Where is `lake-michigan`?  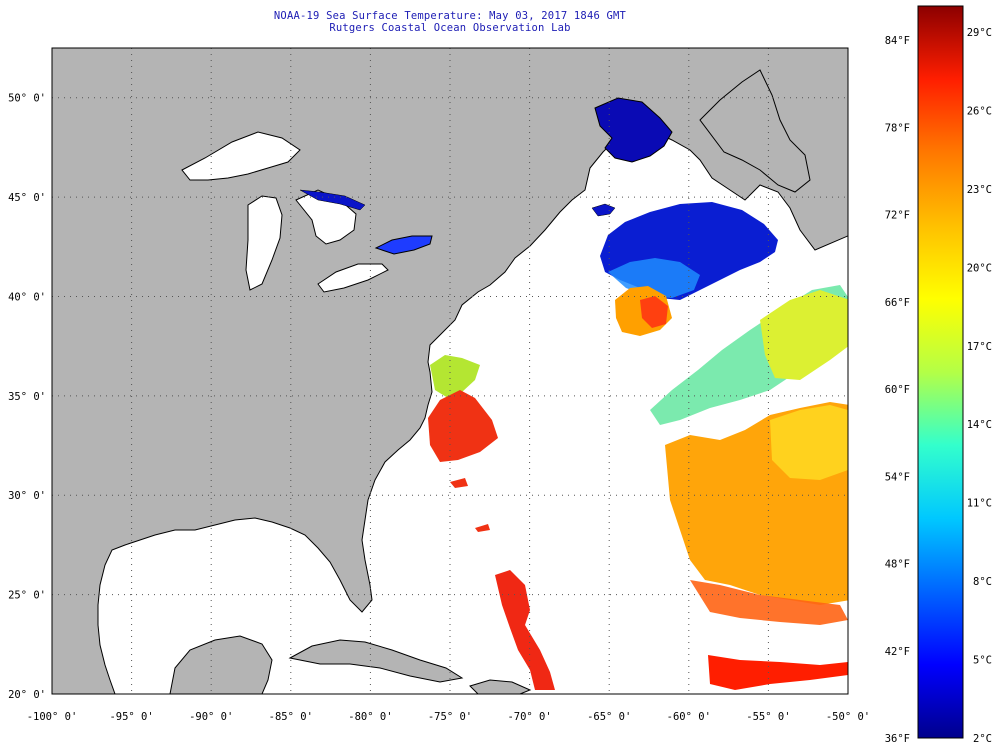 lake-michigan is located at coordinates (264, 243).